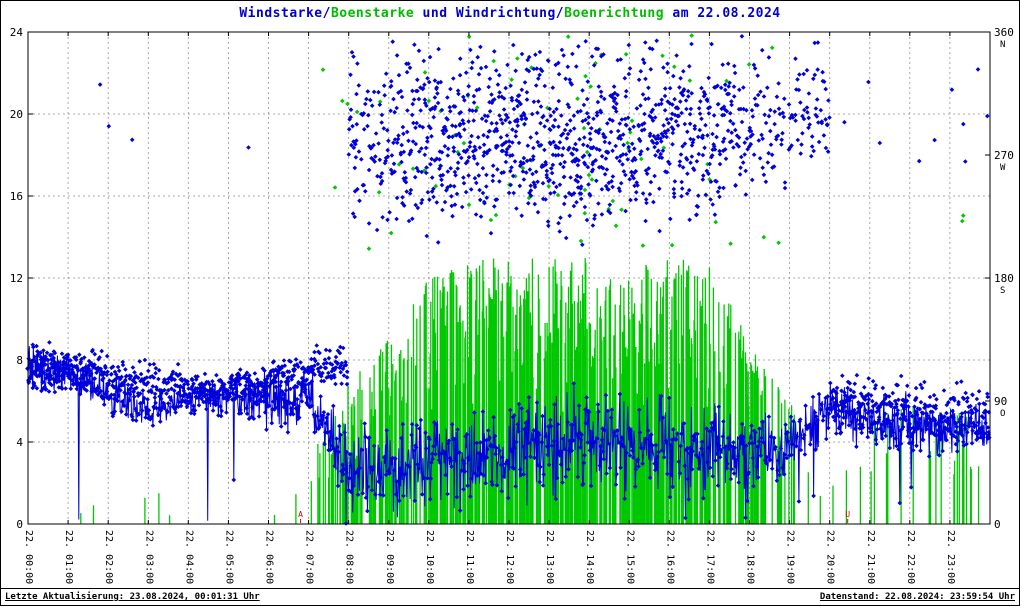 This screenshot has height=606, width=1020. I want to click on x-tick-label: 22. 00:00, so click(28, 557).